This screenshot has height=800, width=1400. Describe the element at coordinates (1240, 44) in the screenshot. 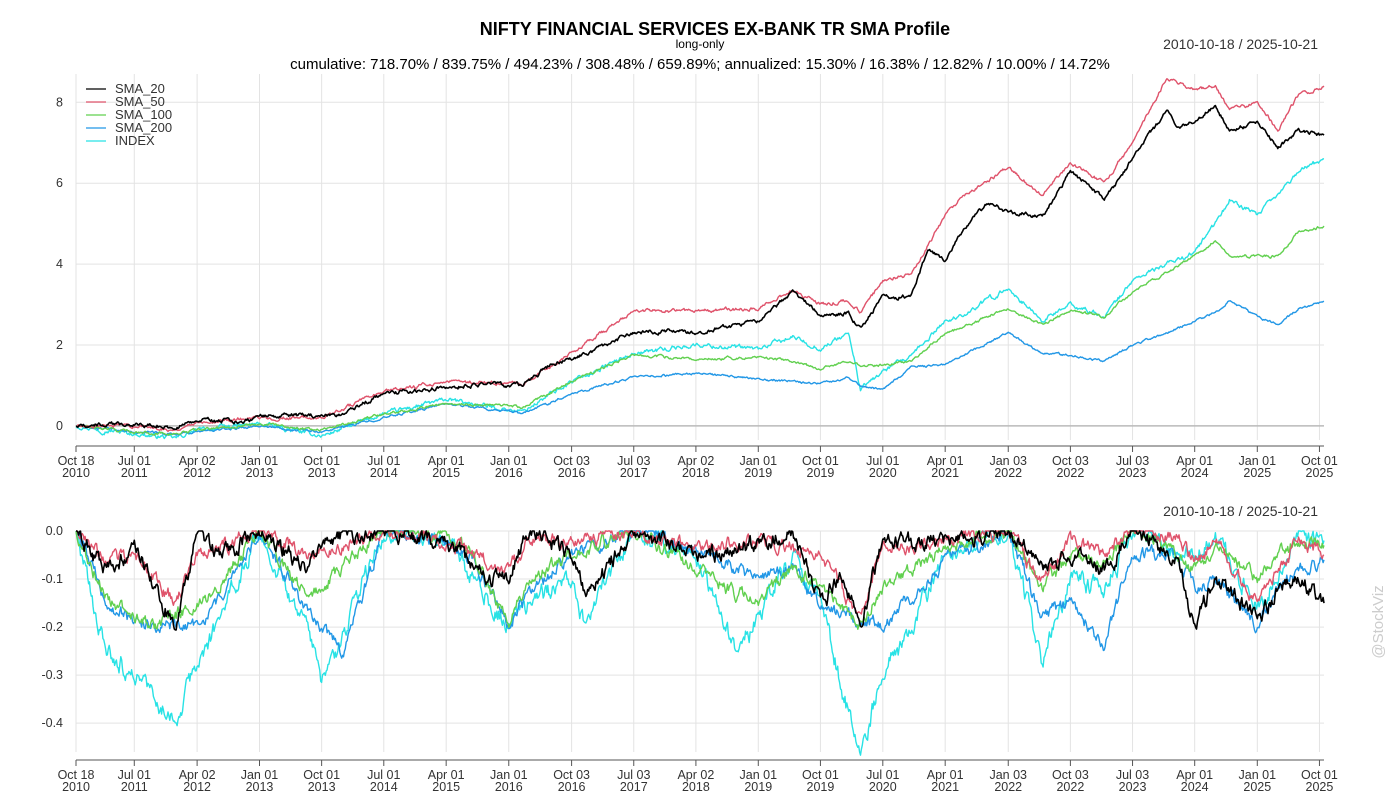

I see `top-date-range: 2010-10-18 / 2025-10-21` at that location.